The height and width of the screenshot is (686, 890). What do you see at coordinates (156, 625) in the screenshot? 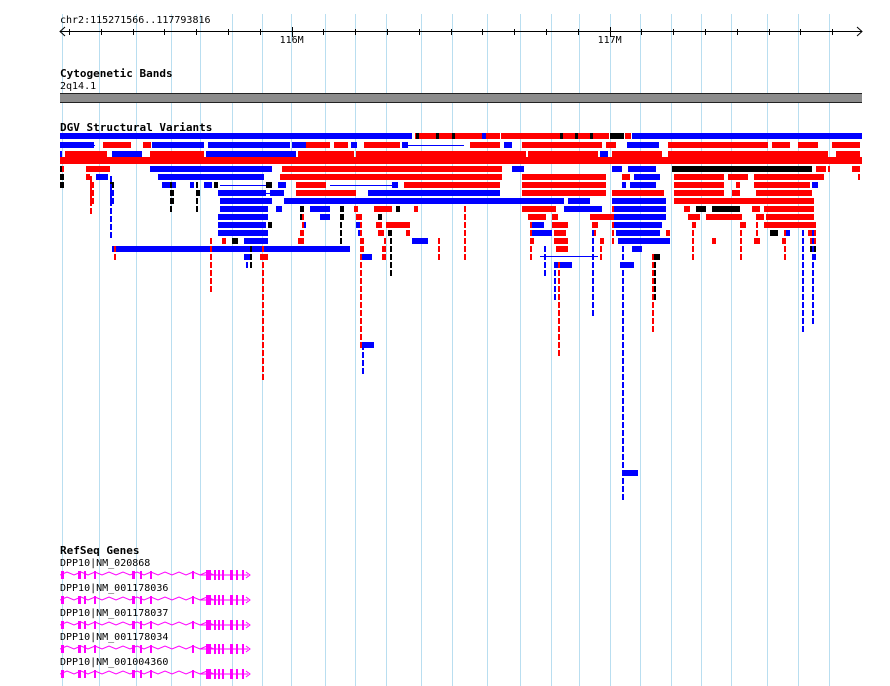
I see `gene-model` at bounding box center [156, 625].